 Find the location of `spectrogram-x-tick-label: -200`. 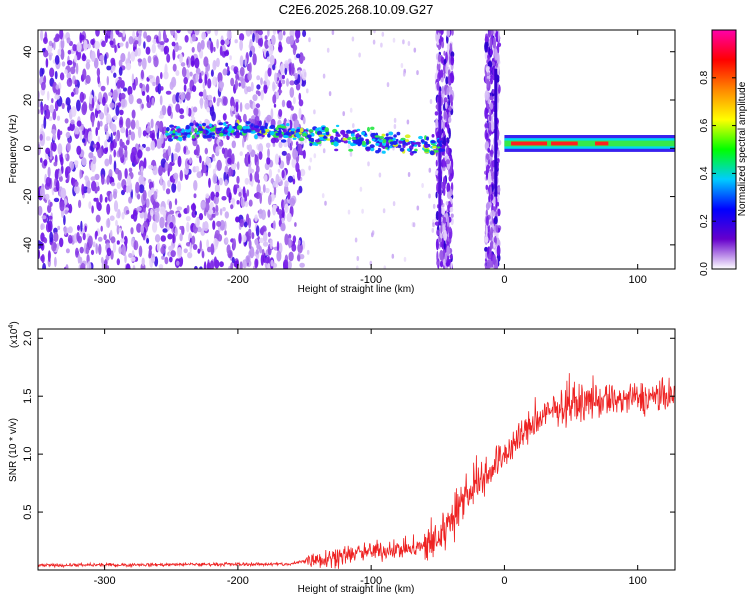

spectrogram-x-tick-label: -200 is located at coordinates (238, 280).